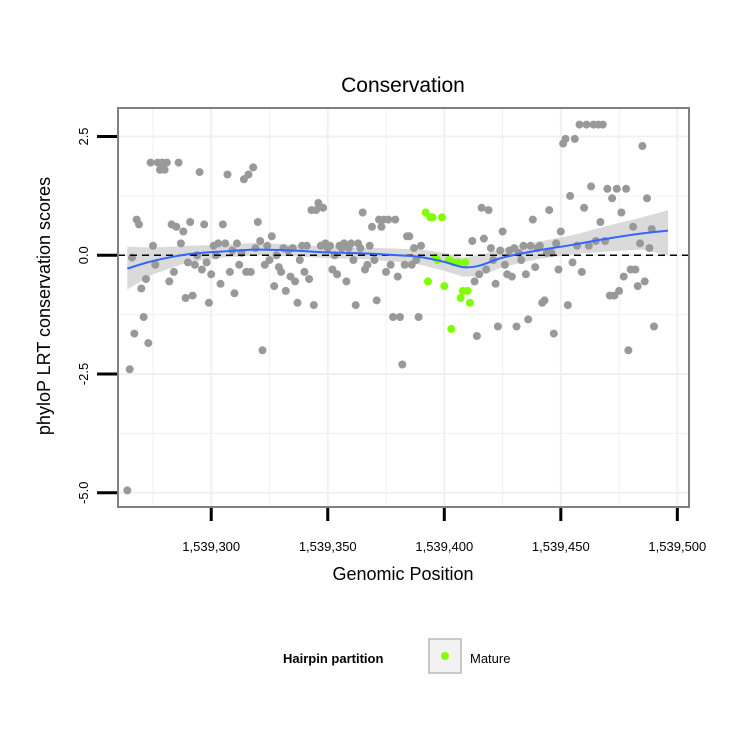  I want to click on x-tick-label: 1,539,300, so click(211, 546).